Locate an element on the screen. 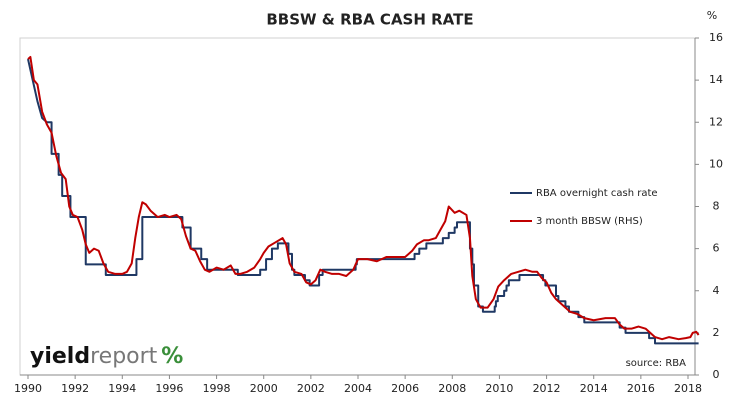 This screenshot has width=730, height=400. x-tick-label: 2016 is located at coordinates (641, 388).